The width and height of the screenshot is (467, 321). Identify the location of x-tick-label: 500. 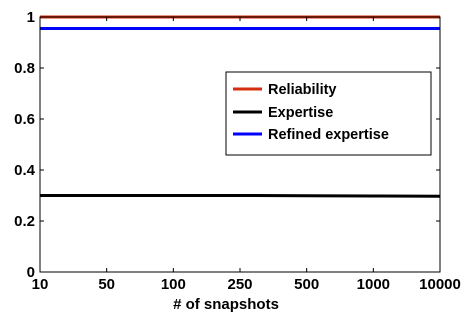
(306, 284).